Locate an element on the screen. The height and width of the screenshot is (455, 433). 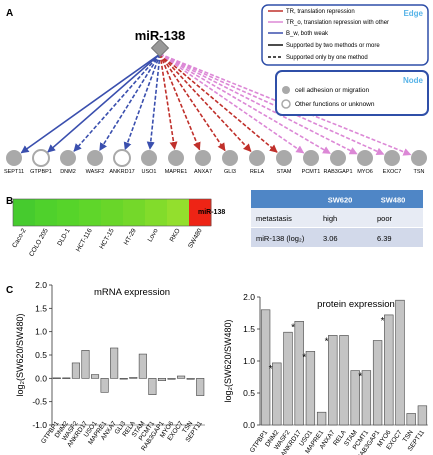
node-label-sept11: SEPT11 is located at coordinates (14, 172).